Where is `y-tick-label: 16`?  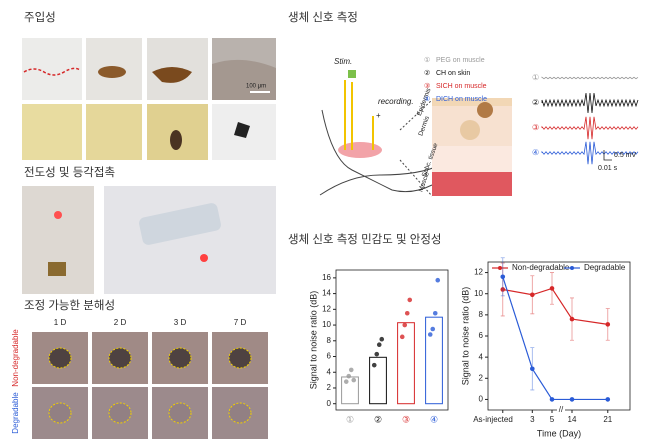
y-tick-label: 16 is located at coordinates (326, 277).